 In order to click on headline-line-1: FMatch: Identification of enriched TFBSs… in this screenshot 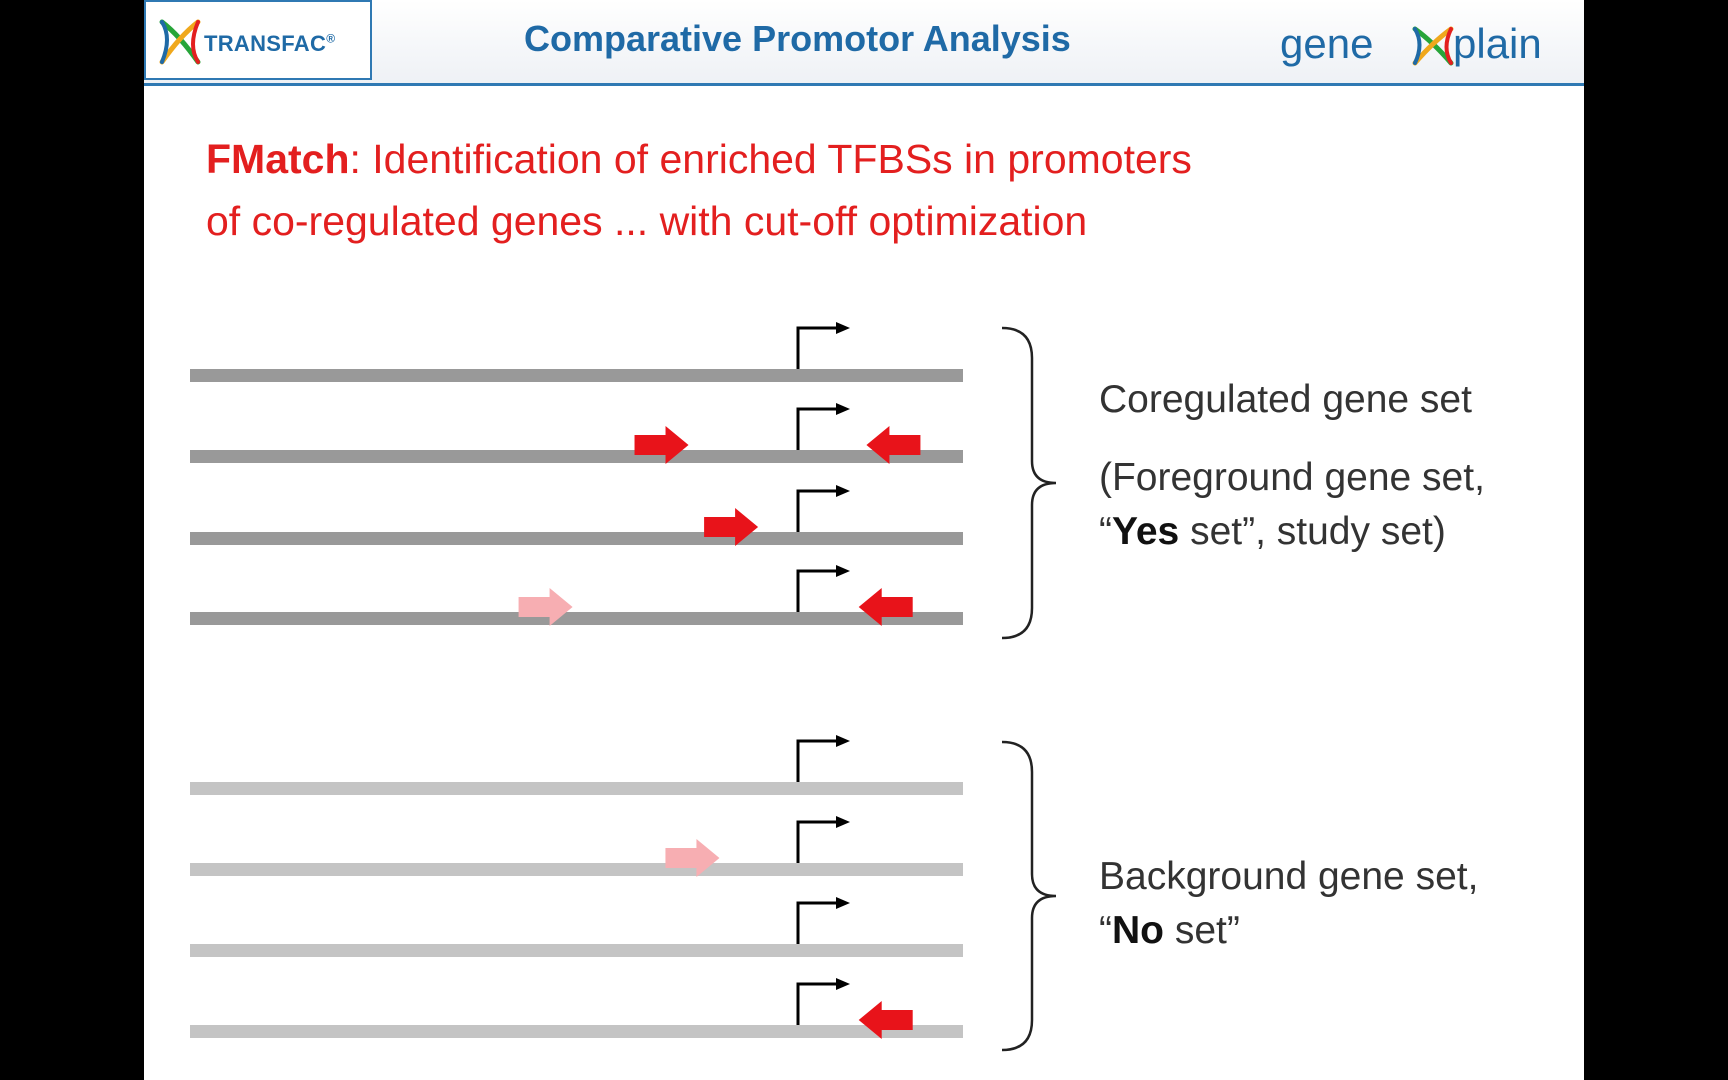, I will do `click(699, 159)`.